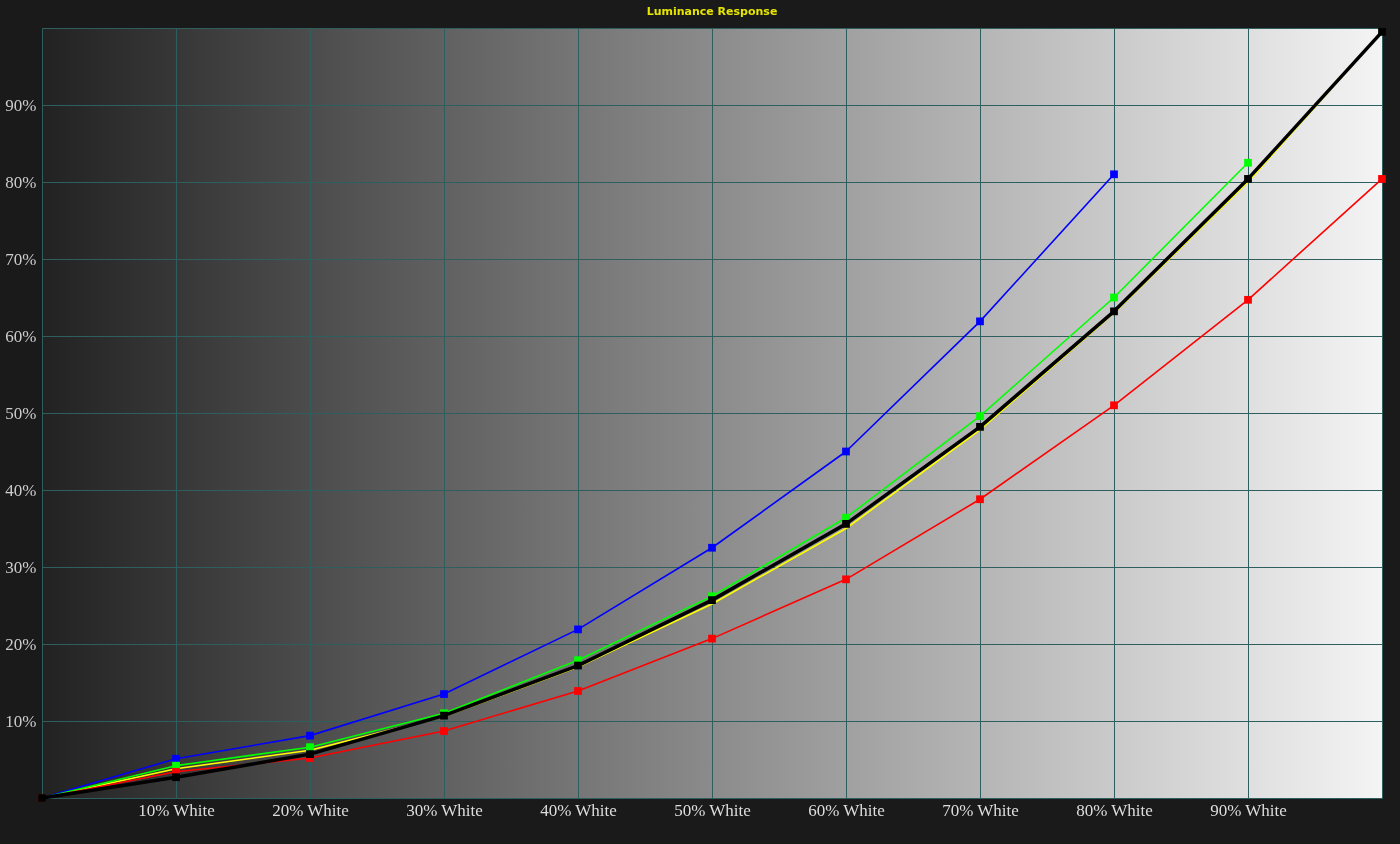  What do you see at coordinates (712, 810) in the screenshot?
I see `x-tick-label: 50% White` at bounding box center [712, 810].